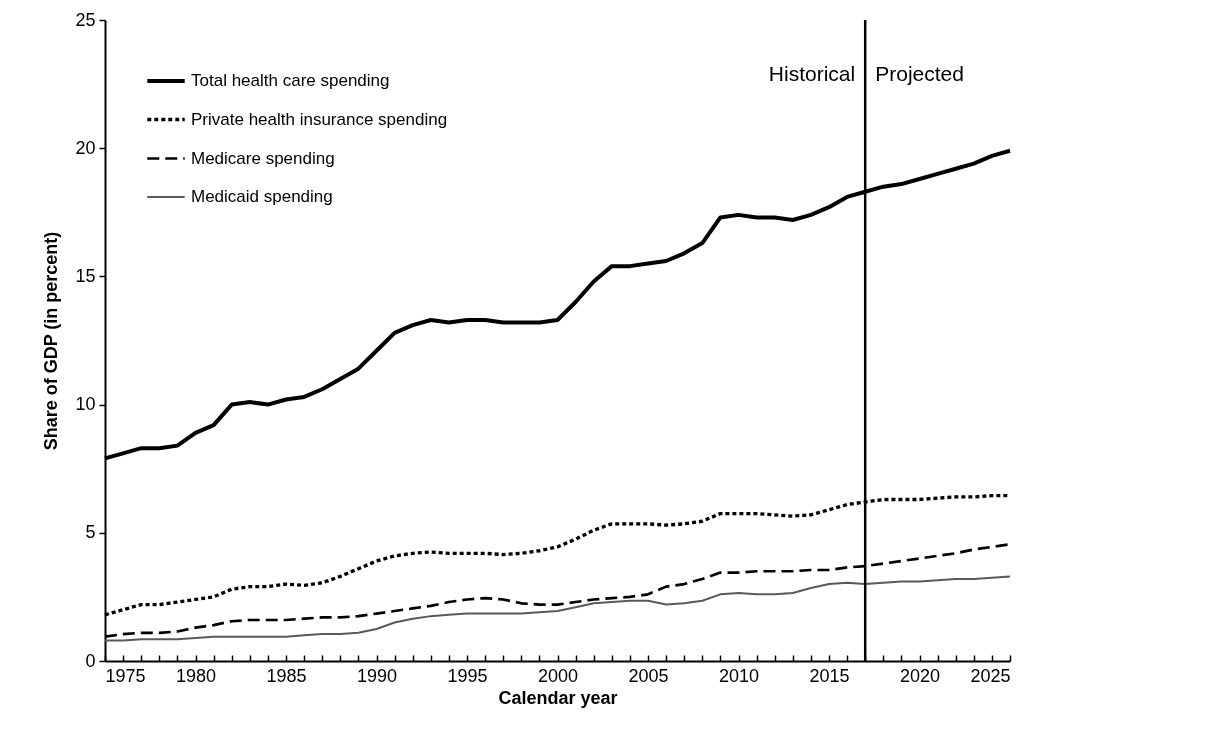 The height and width of the screenshot is (751, 1212). Describe the element at coordinates (558, 675) in the screenshot. I see `x-tick-label: 2000` at that location.